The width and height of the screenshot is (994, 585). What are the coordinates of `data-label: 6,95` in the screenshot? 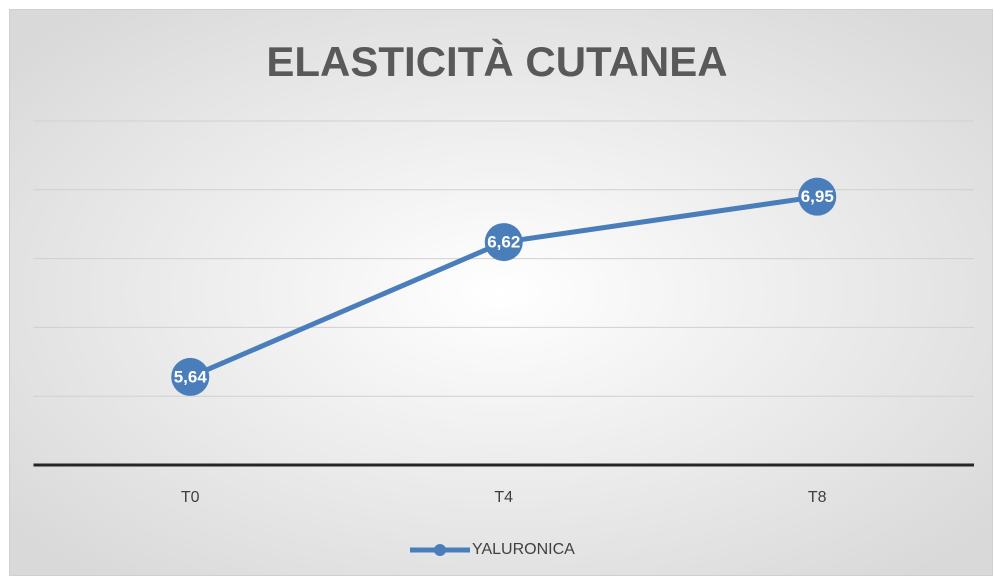 It's located at (817, 196).